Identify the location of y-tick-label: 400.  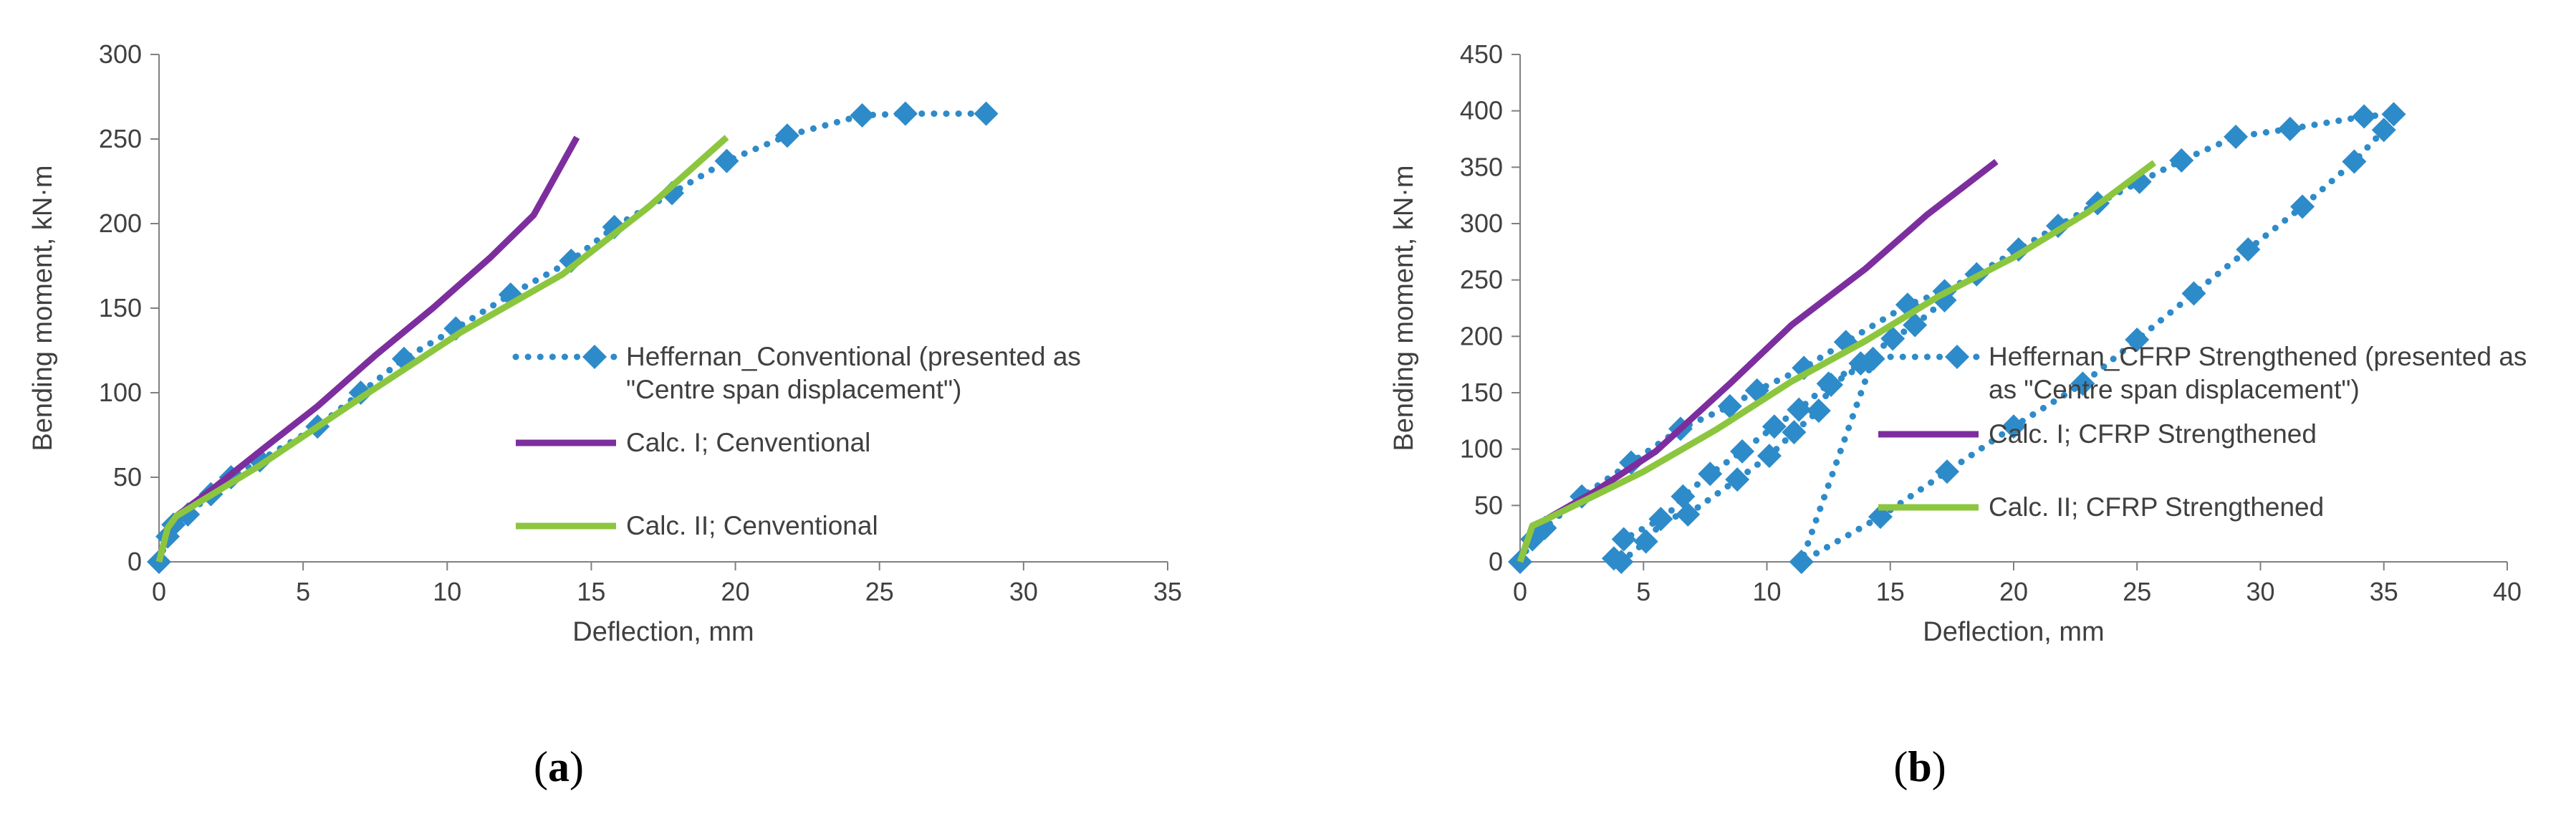
(1482, 110).